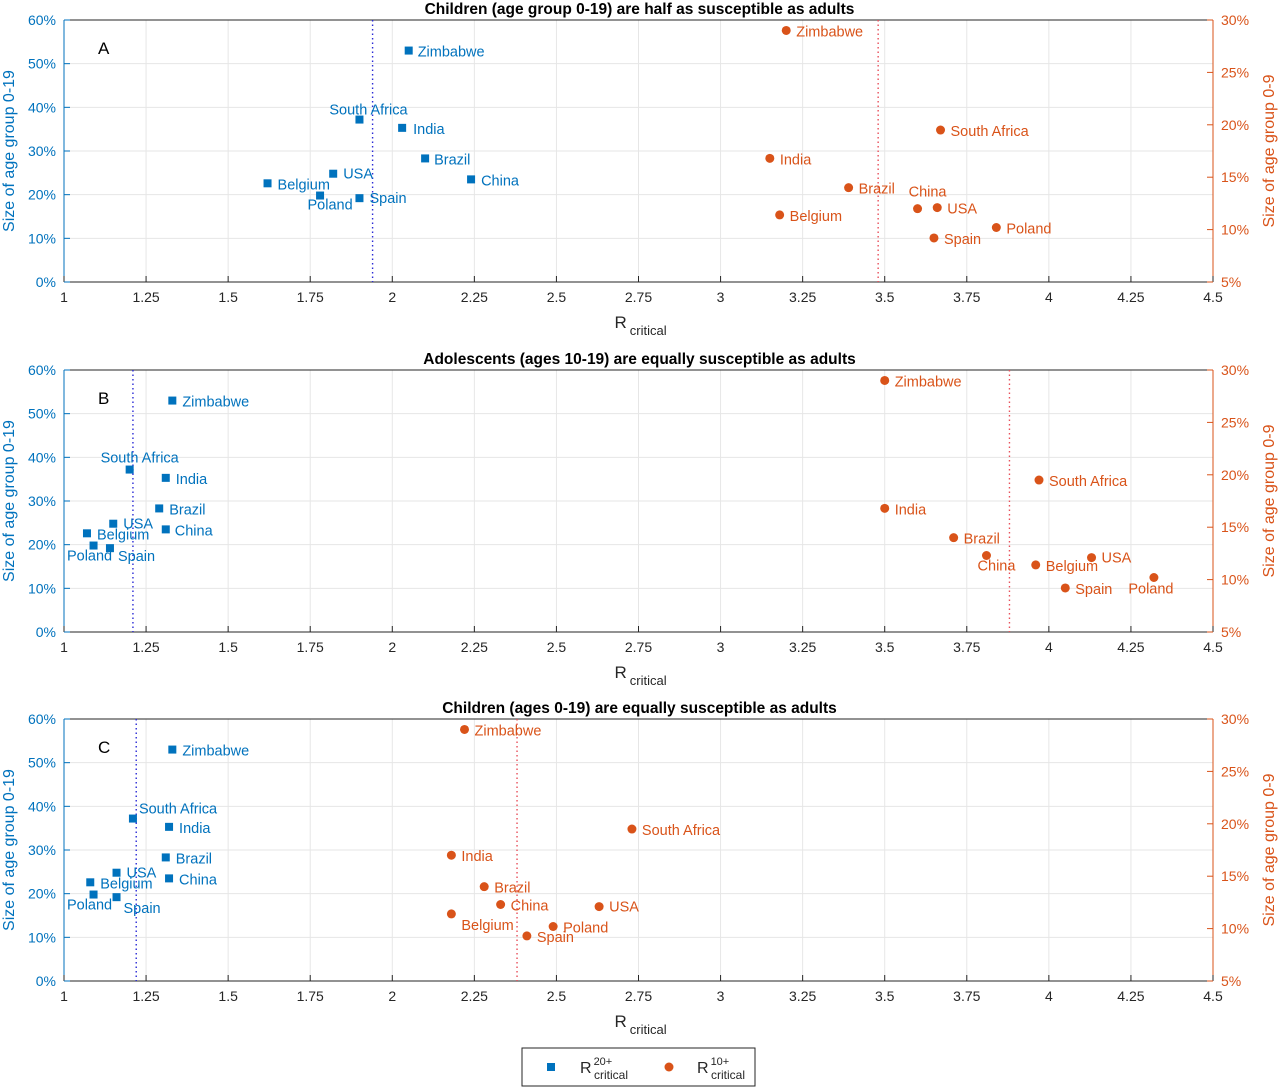  Describe the element at coordinates (104, 48) in the screenshot. I see `panel-label: A` at that location.